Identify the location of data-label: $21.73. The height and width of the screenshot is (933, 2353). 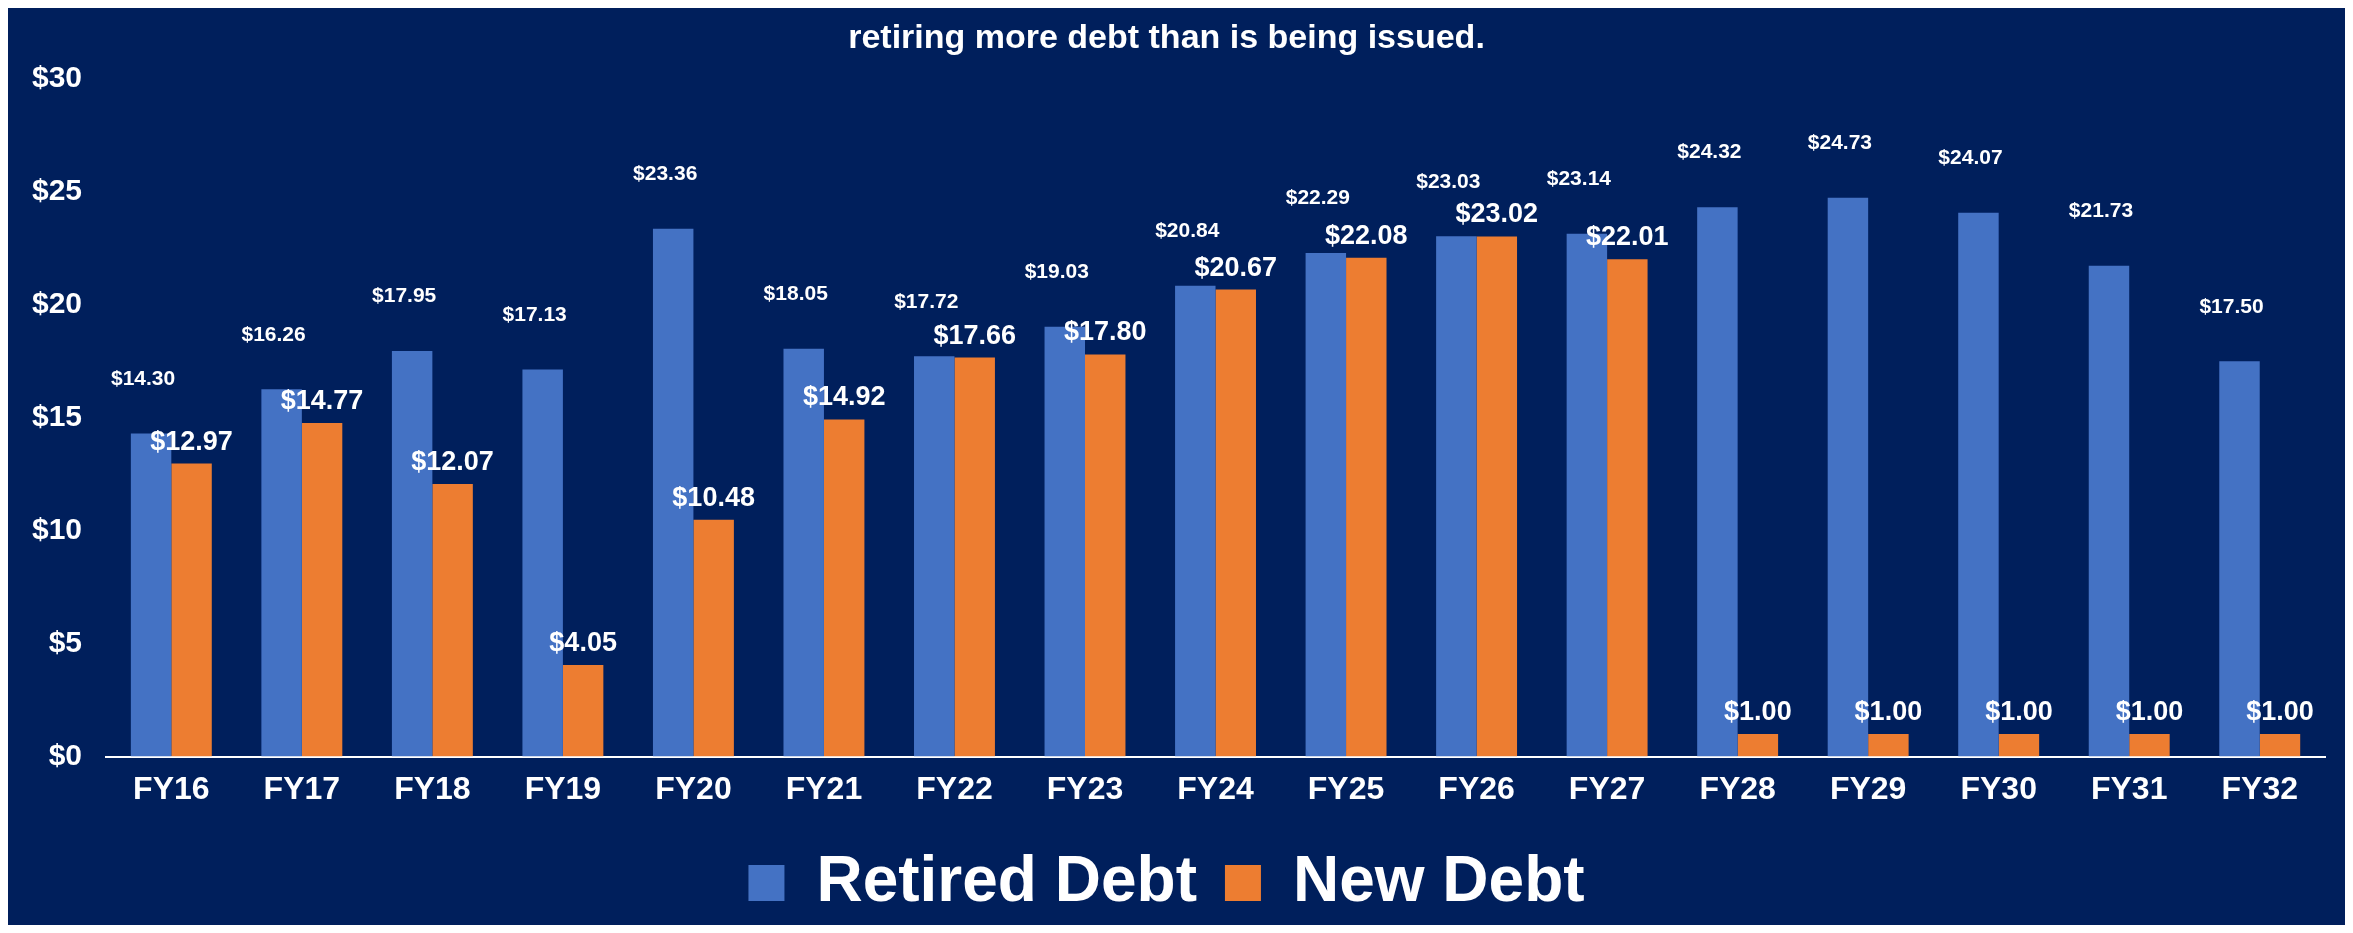
(2101, 209).